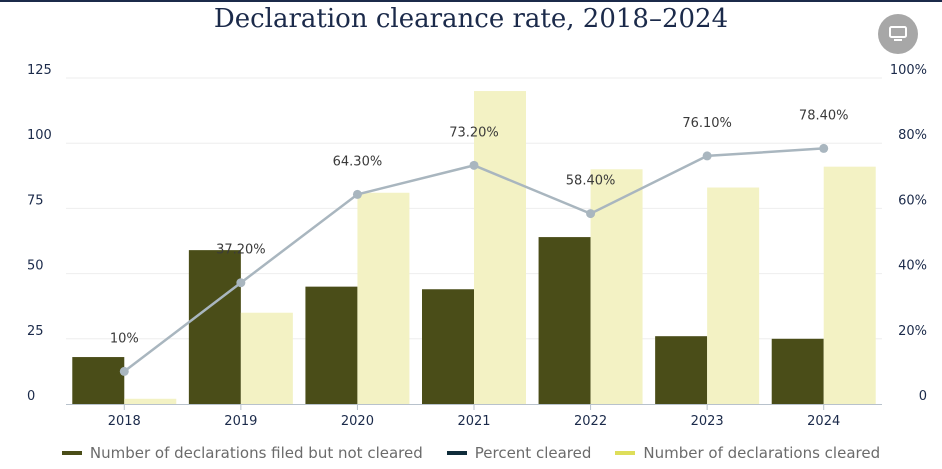 This screenshot has width=942, height=469. Describe the element at coordinates (533, 453) in the screenshot. I see `legend-label-percent-cleared: Percent cleared` at that location.